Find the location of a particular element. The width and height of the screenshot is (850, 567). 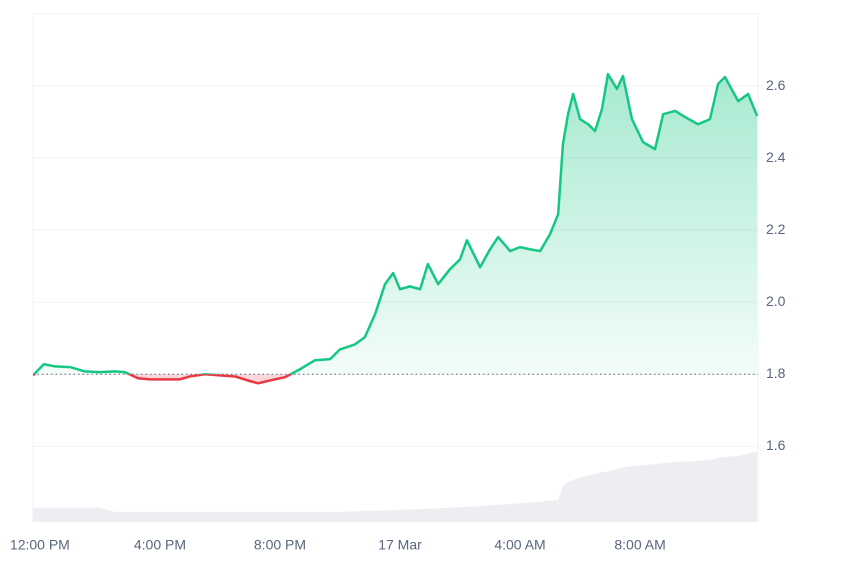

y-tick-label: 1.6 is located at coordinates (776, 445).